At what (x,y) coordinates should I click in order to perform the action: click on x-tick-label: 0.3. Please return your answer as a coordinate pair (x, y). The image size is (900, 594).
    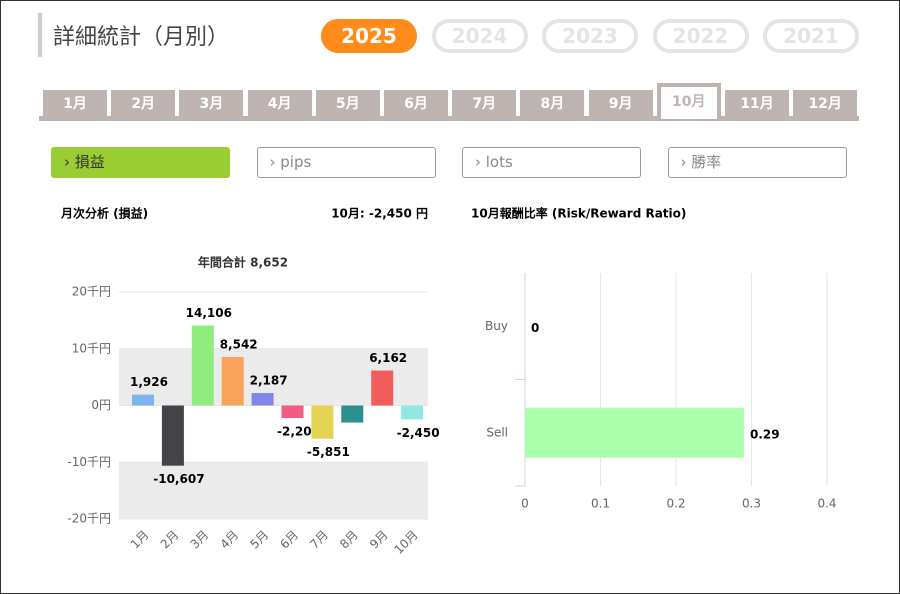
    Looking at the image, I should click on (751, 504).